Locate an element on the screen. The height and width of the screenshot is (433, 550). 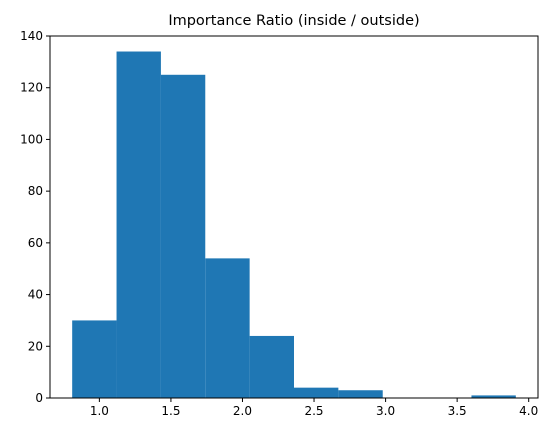
y-tick-label: 20 is located at coordinates (35, 346).